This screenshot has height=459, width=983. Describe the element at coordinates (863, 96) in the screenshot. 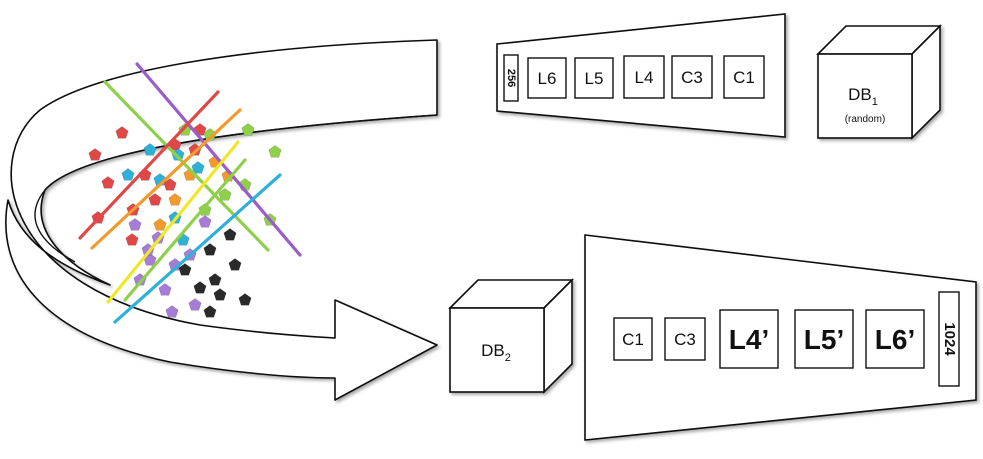

I see `db1-label: DB1` at that location.